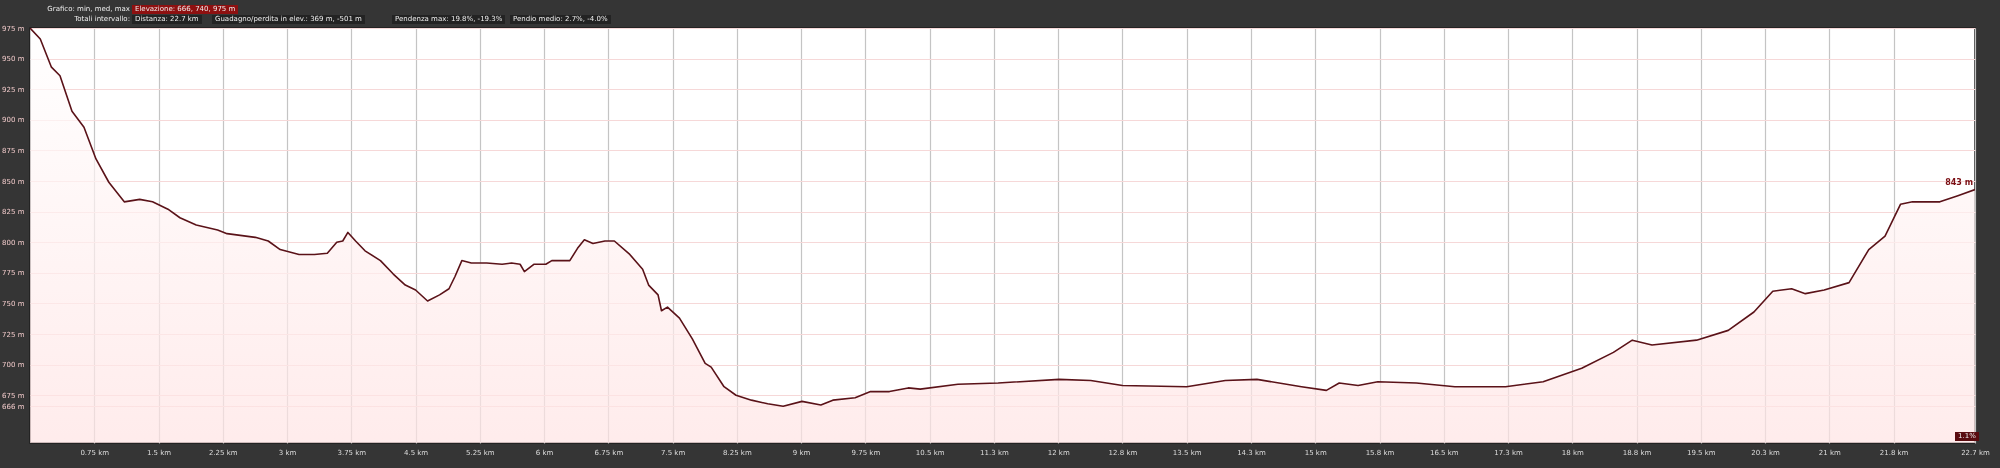  Describe the element at coordinates (1959, 182) in the screenshot. I see `annotation: 843 m` at that location.